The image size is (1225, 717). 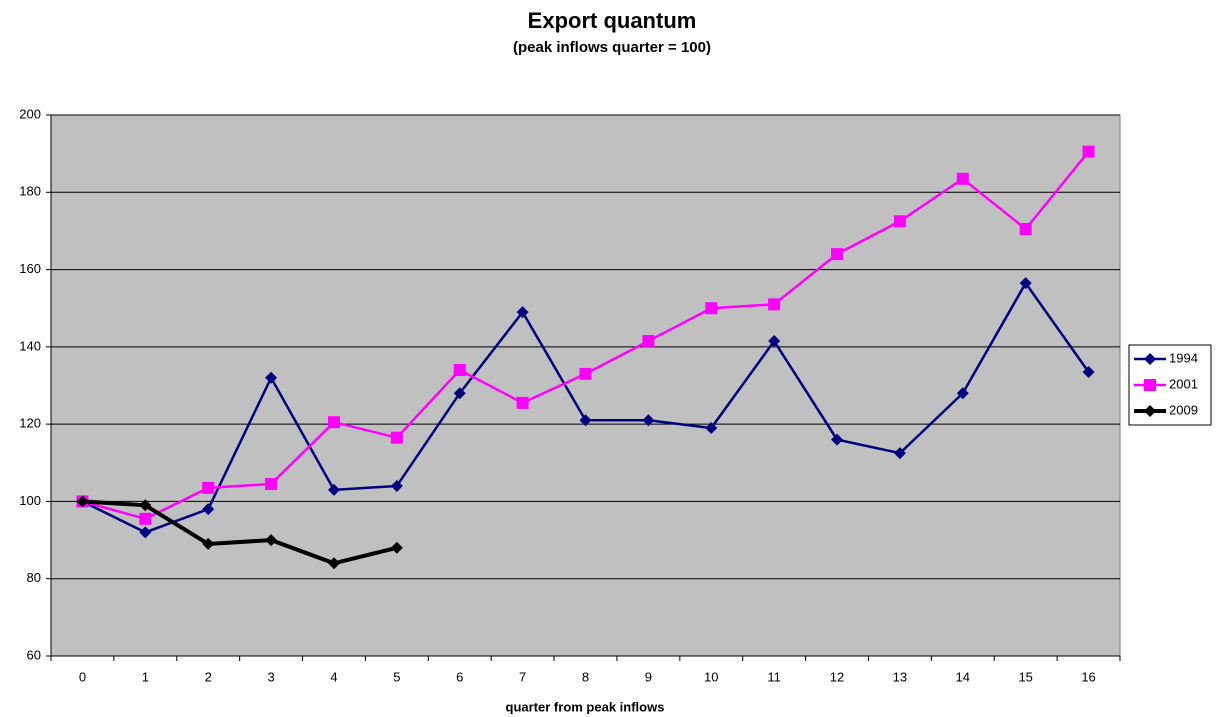 I want to click on legend-label: 1994, so click(x=1183, y=357).